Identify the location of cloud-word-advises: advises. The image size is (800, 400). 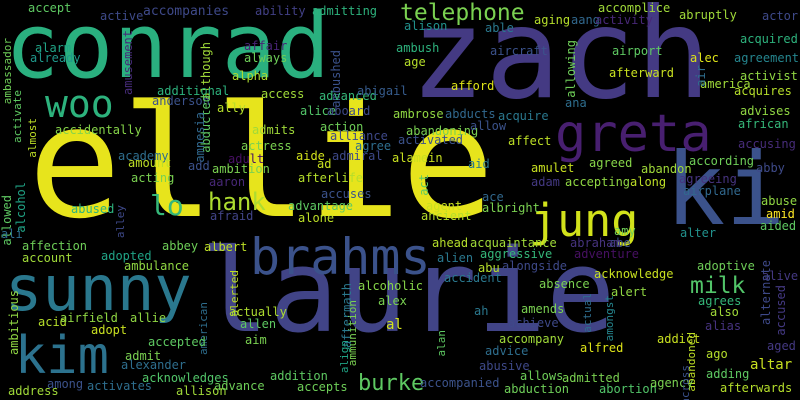
(765, 111).